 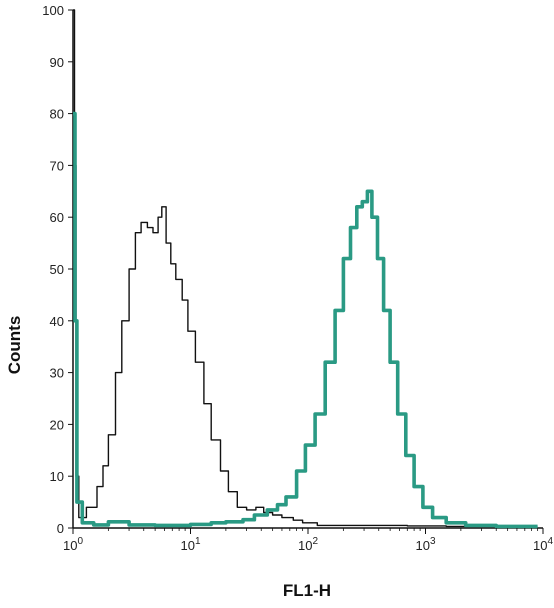 I want to click on x-tick-label: 10³, so click(x=425, y=544).